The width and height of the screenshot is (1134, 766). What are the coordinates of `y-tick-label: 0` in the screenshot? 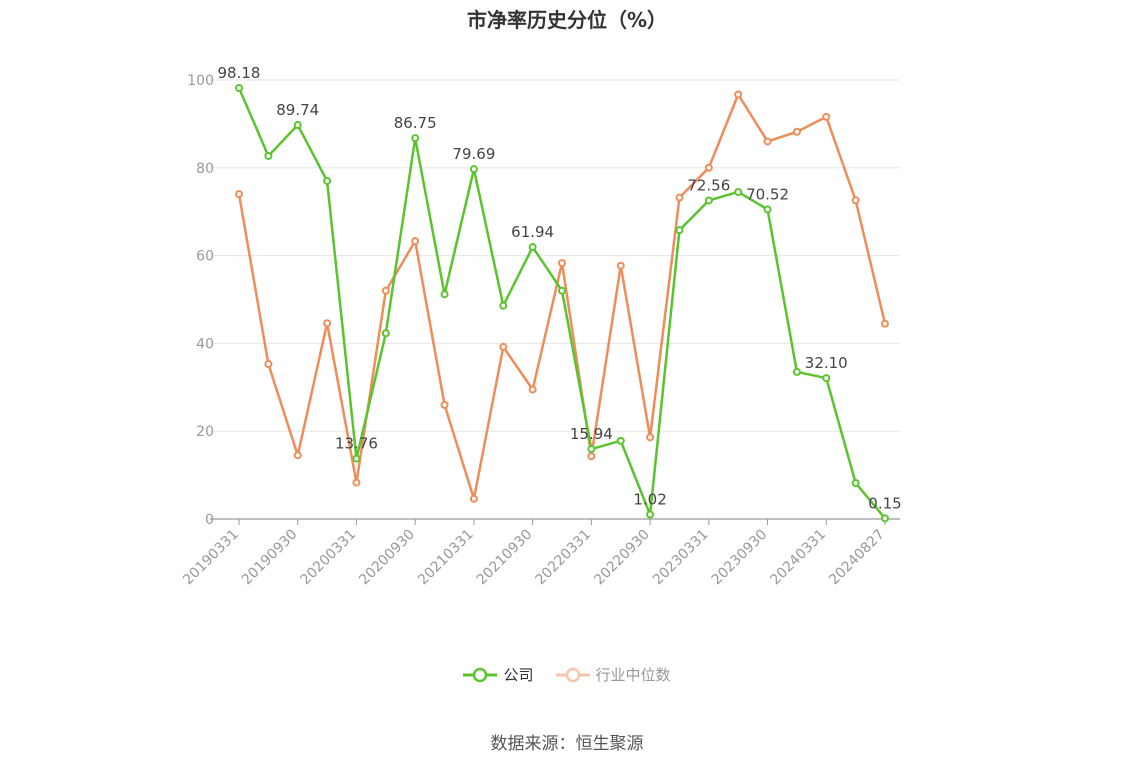 It's located at (209, 520).